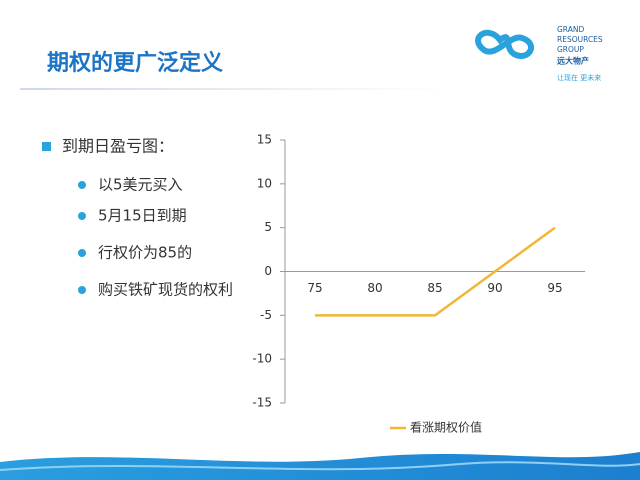 This screenshot has height=480, width=640. What do you see at coordinates (118, 146) in the screenshot?
I see `bullet: 到期日盈亏图：` at bounding box center [118, 146].